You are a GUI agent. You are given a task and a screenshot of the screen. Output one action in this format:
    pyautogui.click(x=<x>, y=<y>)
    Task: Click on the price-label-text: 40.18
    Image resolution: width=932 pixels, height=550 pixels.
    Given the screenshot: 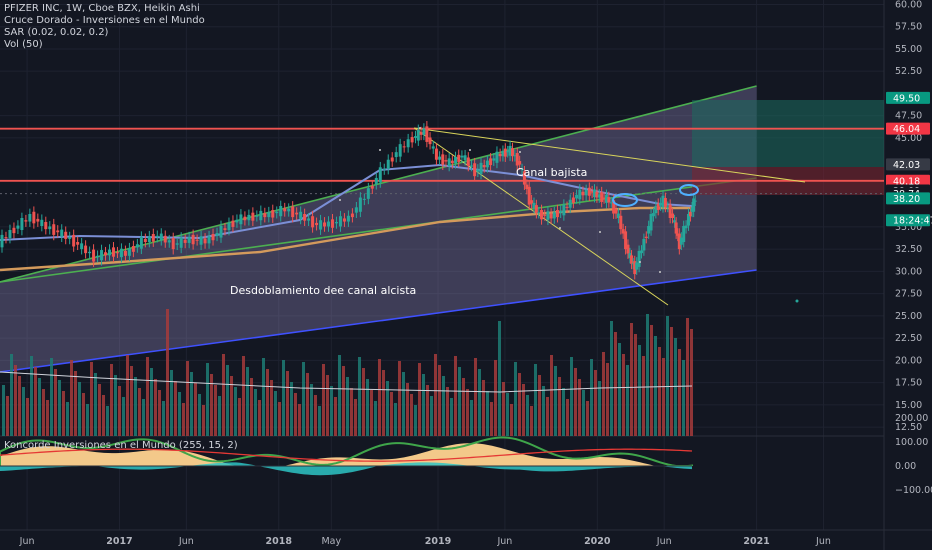 What is the action you would take?
    pyautogui.click(x=906, y=181)
    